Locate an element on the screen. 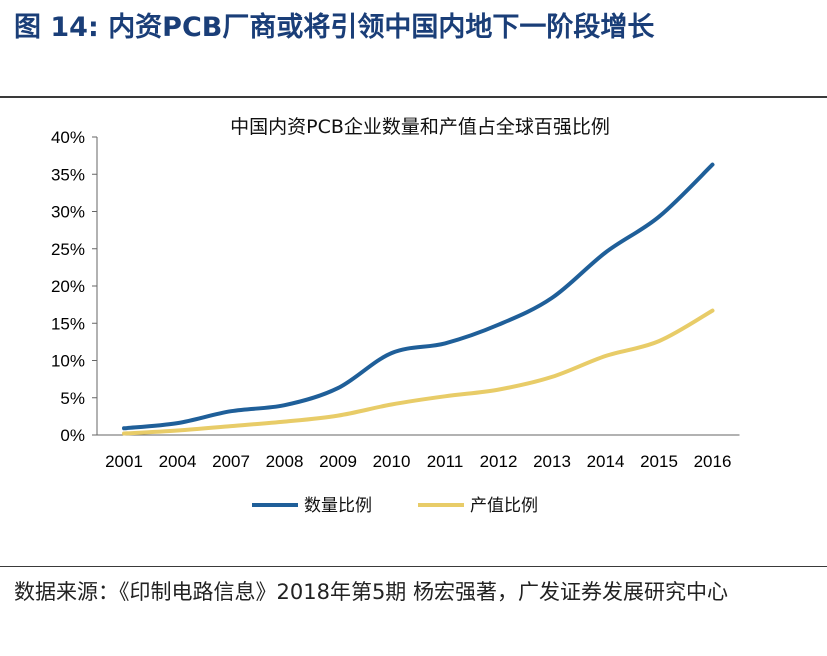  figure-title: 图 14: 内资PCB厂商或将引领中国内地下一阶段增长 is located at coordinates (414, 27).